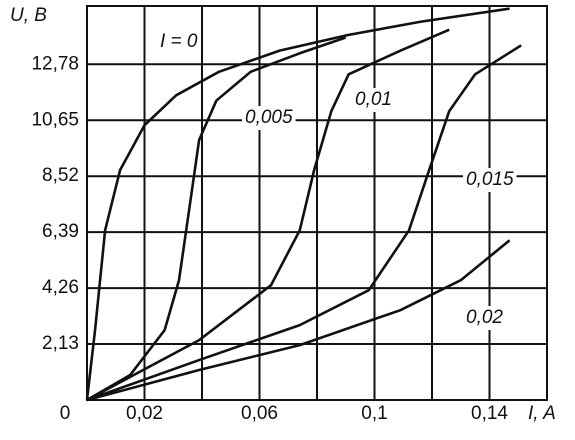 The height and width of the screenshot is (440, 575). Describe the element at coordinates (55, 63) in the screenshot. I see `y-tick-label: 12,78` at that location.